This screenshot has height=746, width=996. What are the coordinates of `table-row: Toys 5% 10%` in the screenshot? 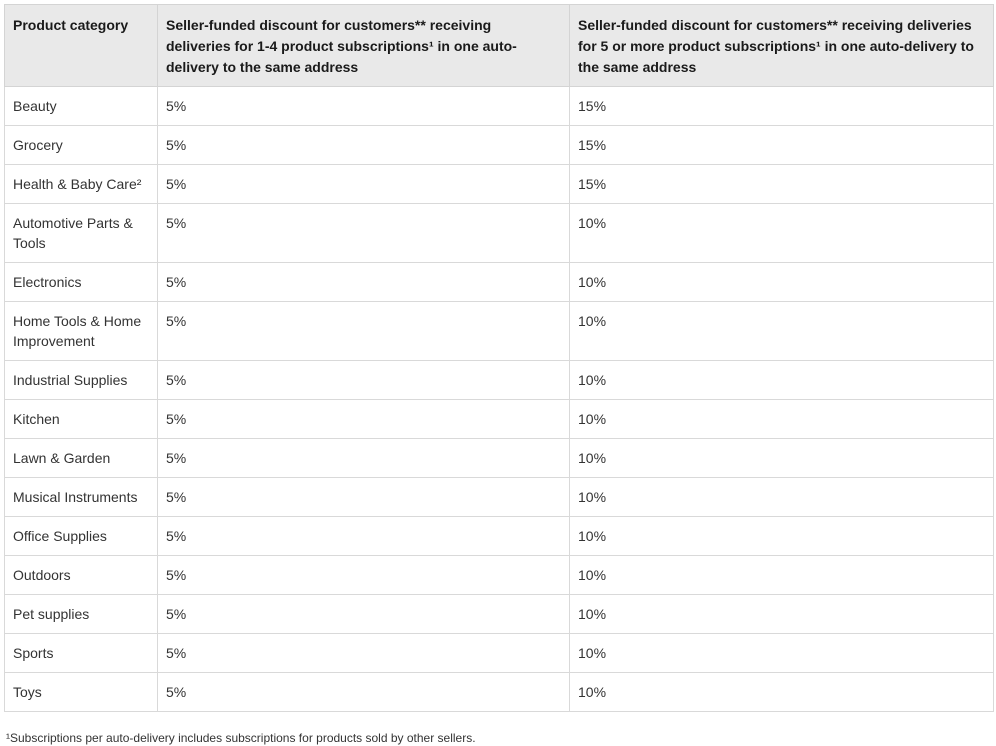 It's located at (499, 692).